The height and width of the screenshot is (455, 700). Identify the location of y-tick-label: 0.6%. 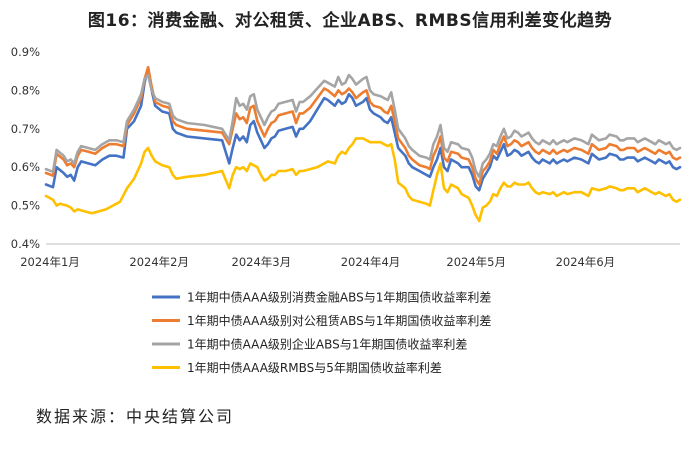
(25, 167).